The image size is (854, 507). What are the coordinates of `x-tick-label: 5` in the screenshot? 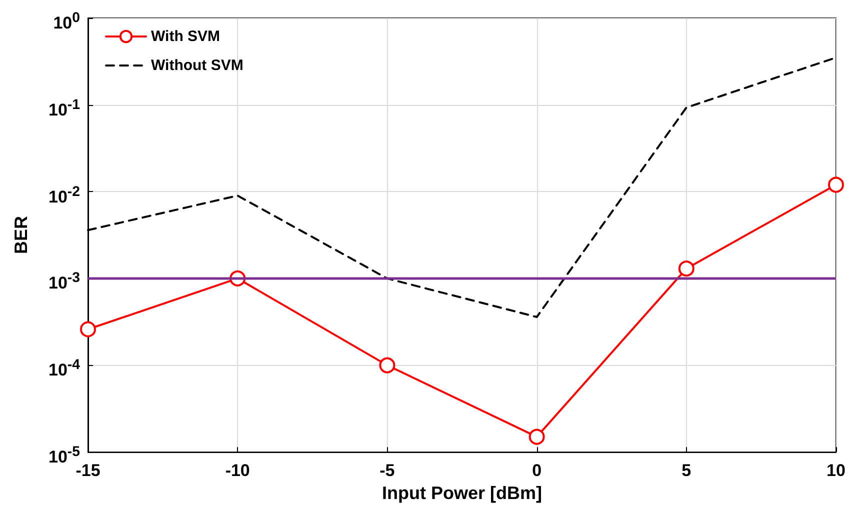 It's located at (687, 470).